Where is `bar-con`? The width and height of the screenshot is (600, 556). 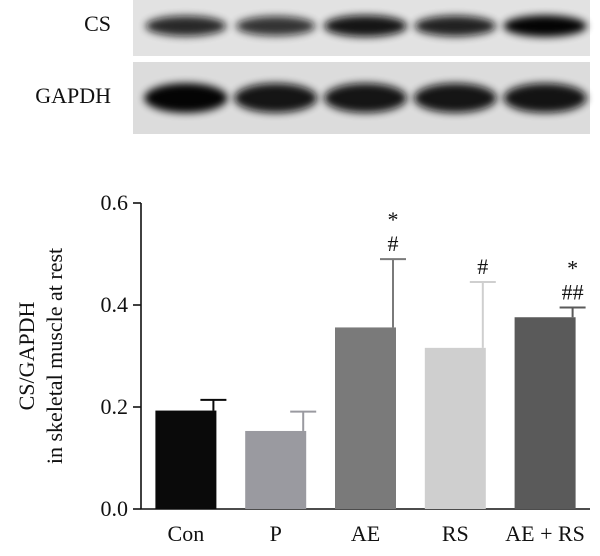
bar-con is located at coordinates (186, 459).